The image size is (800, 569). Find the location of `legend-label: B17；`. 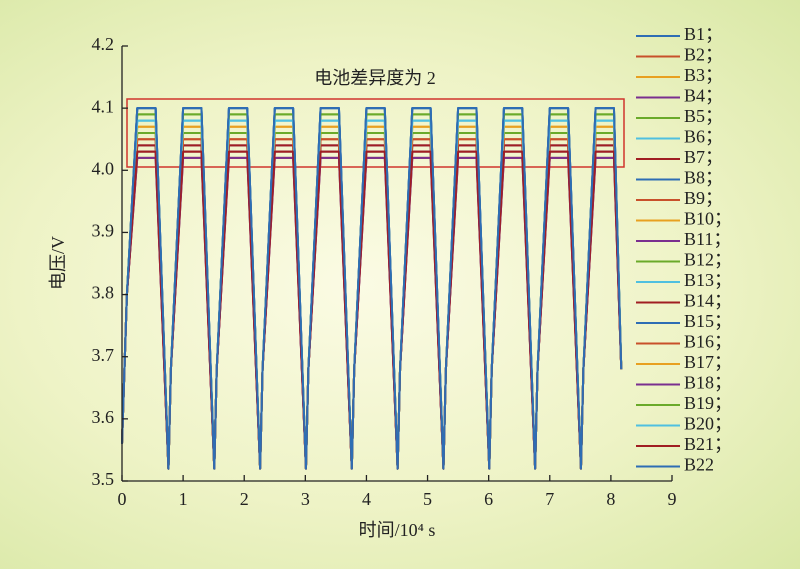

legend-label: B17； is located at coordinates (708, 362).